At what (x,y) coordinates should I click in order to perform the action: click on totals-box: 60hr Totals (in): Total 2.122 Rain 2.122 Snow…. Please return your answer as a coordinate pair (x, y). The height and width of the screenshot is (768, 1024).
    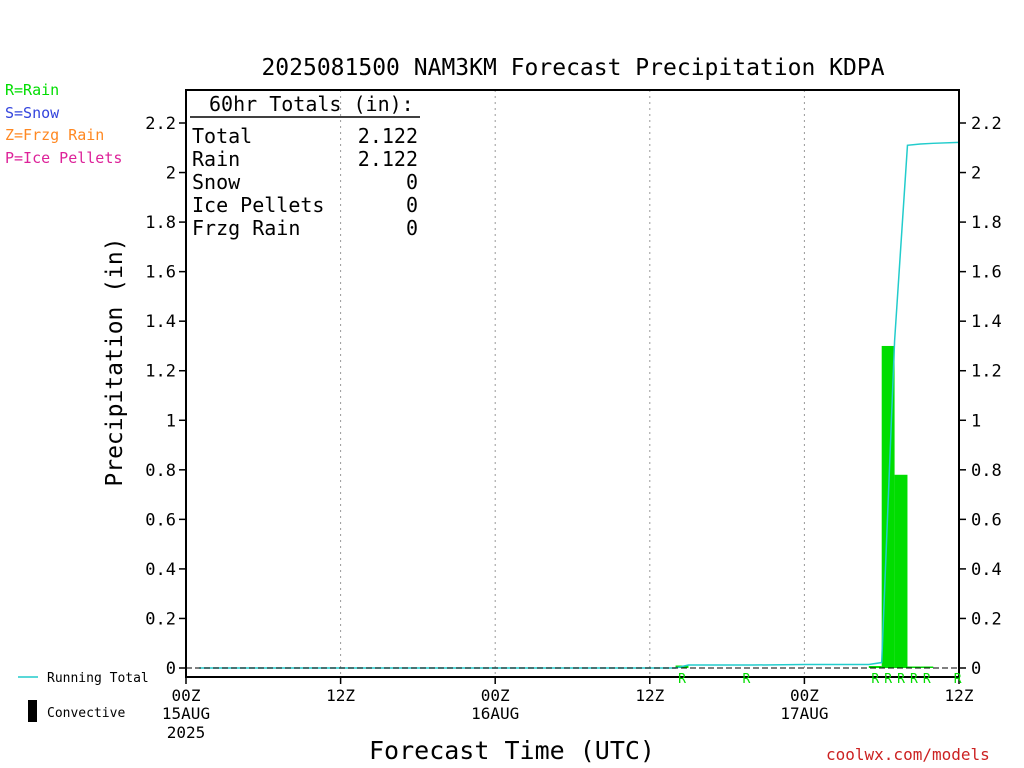
    Looking at the image, I should click on (305, 166).